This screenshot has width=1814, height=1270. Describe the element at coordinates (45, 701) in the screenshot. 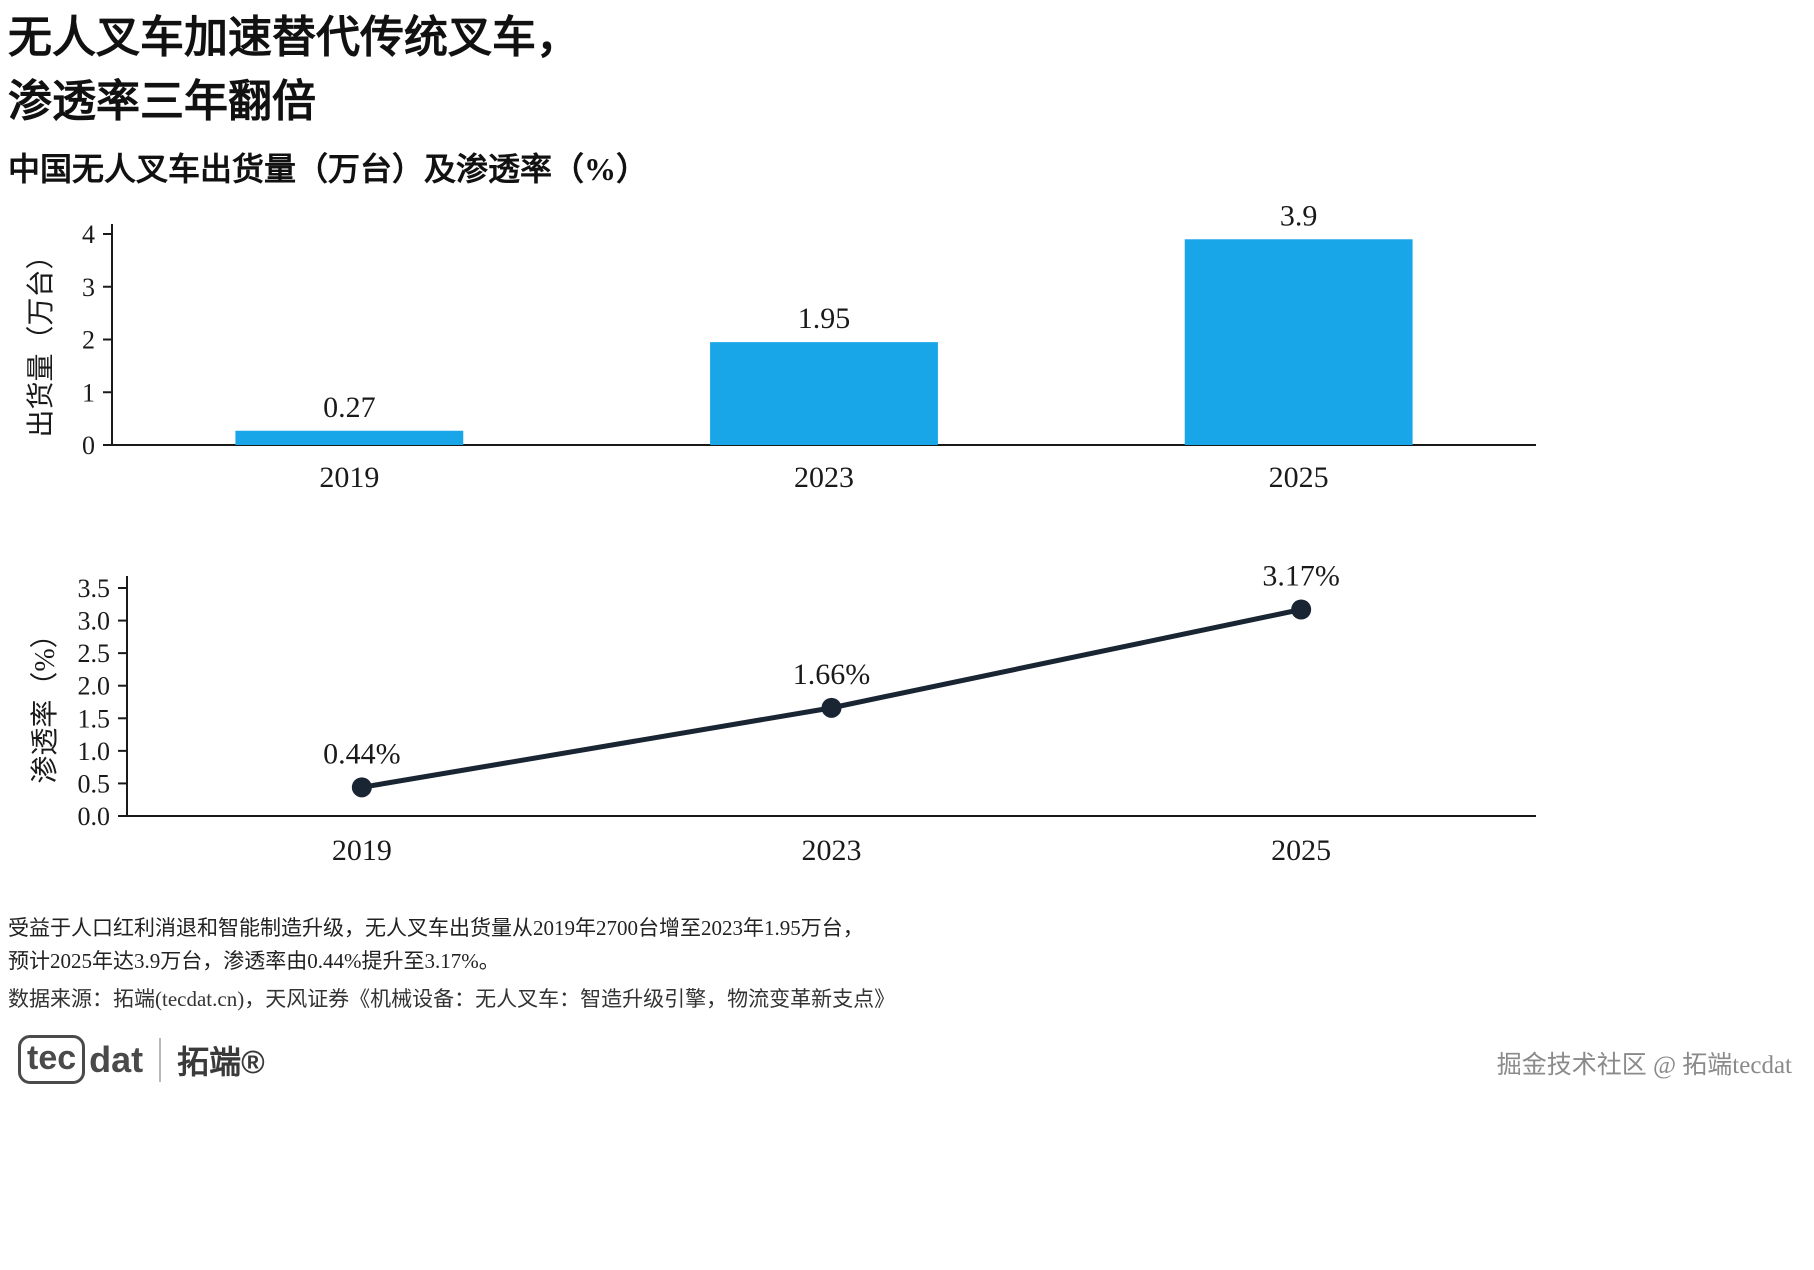

I see `y-axis-title: 渗透率（%）` at that location.